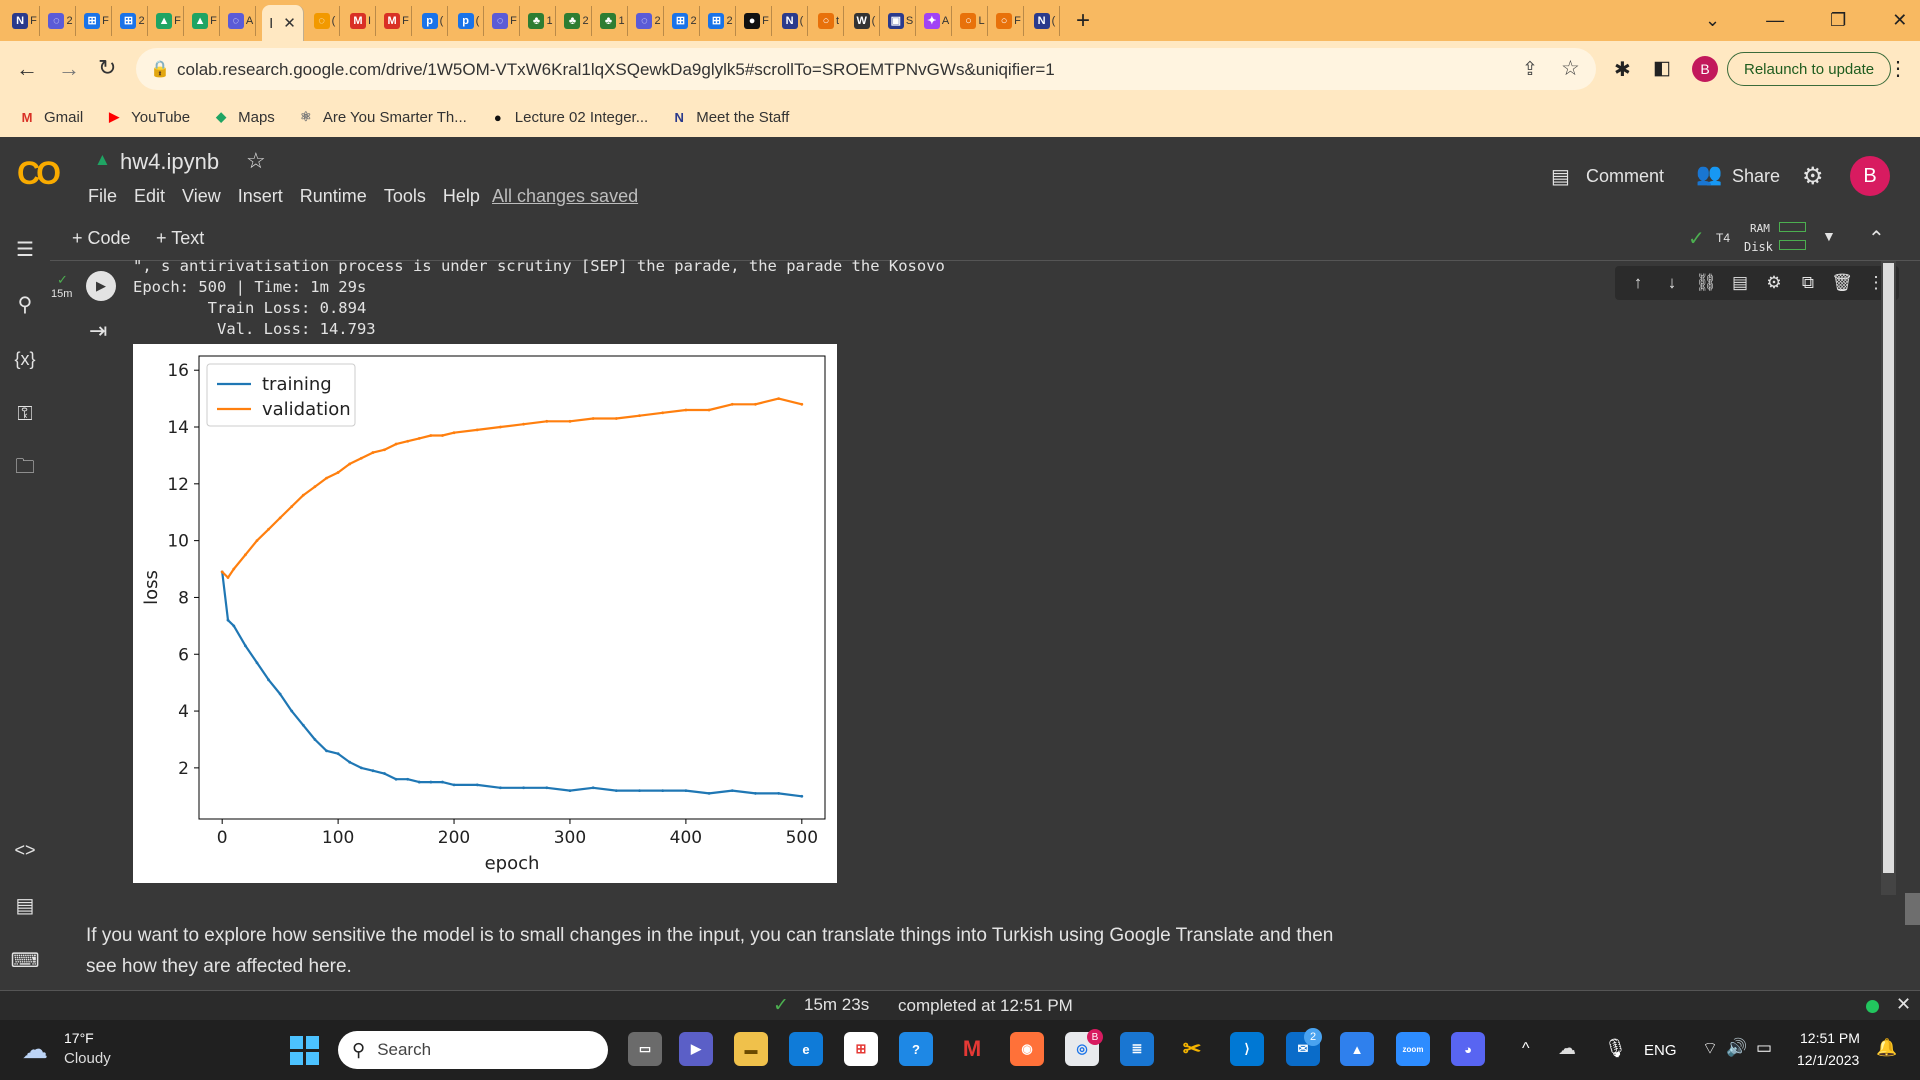  Describe the element at coordinates (201, 196) in the screenshot. I see `menu-item-view: View` at that location.